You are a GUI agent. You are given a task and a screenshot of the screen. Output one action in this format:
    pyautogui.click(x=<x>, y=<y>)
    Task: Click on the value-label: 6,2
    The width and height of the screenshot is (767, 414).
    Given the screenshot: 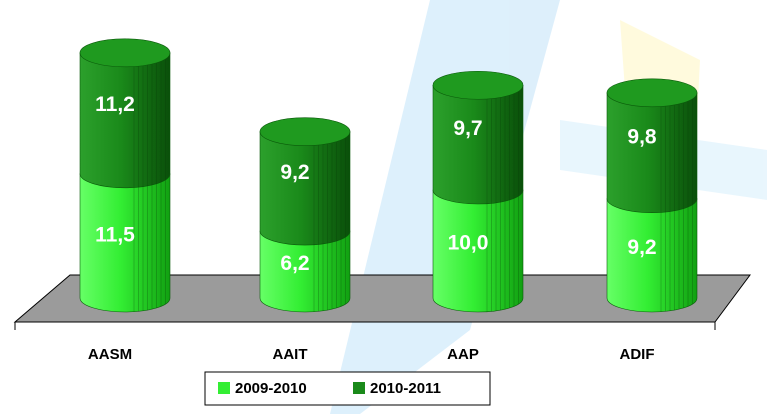 What is the action you would take?
    pyautogui.click(x=294, y=263)
    